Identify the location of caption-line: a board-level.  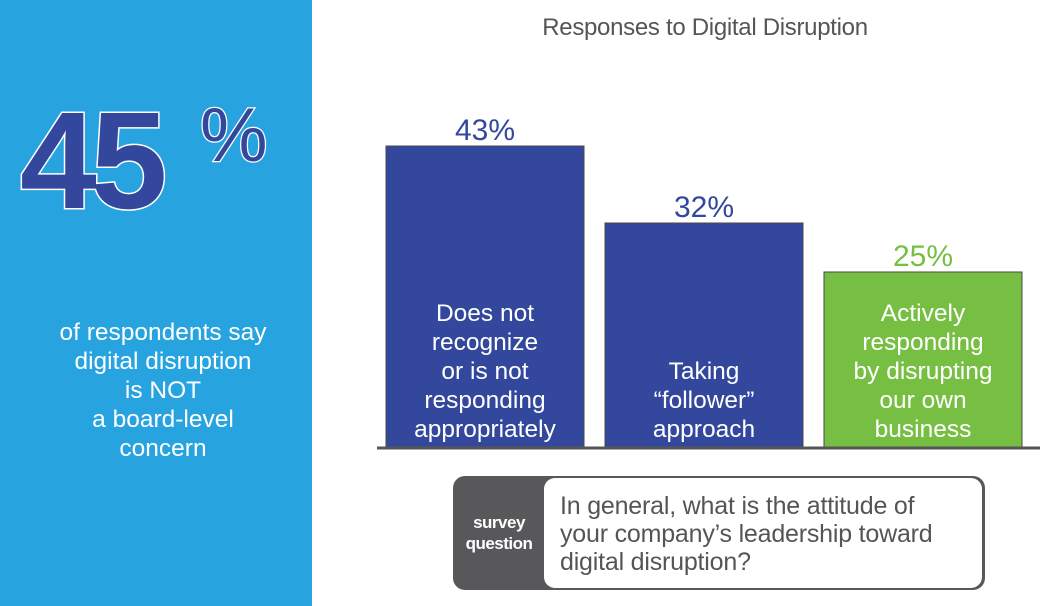
(163, 419).